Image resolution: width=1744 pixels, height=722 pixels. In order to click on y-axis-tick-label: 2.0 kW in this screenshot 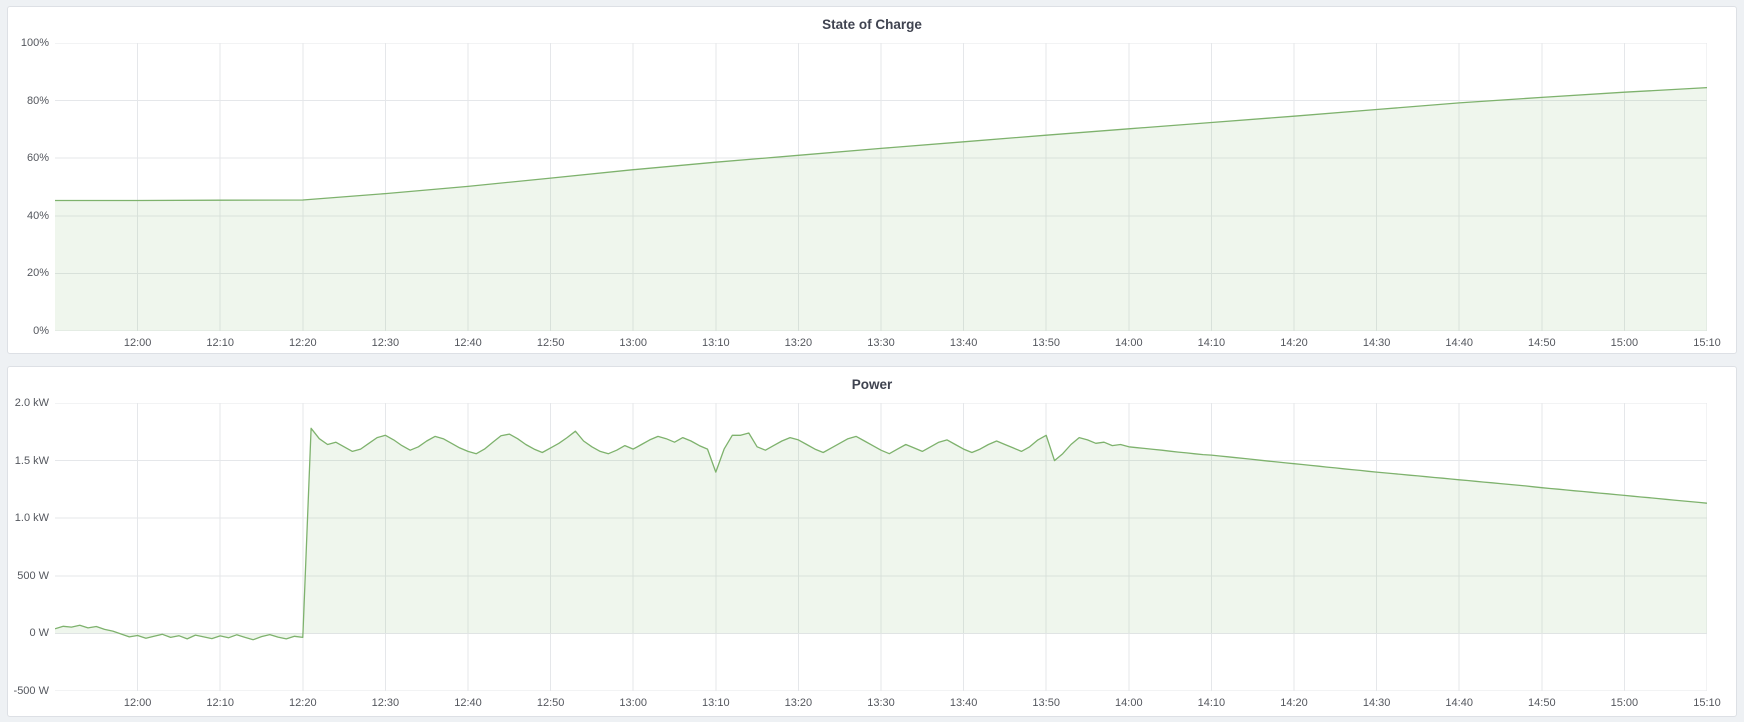, I will do `click(31, 403)`.